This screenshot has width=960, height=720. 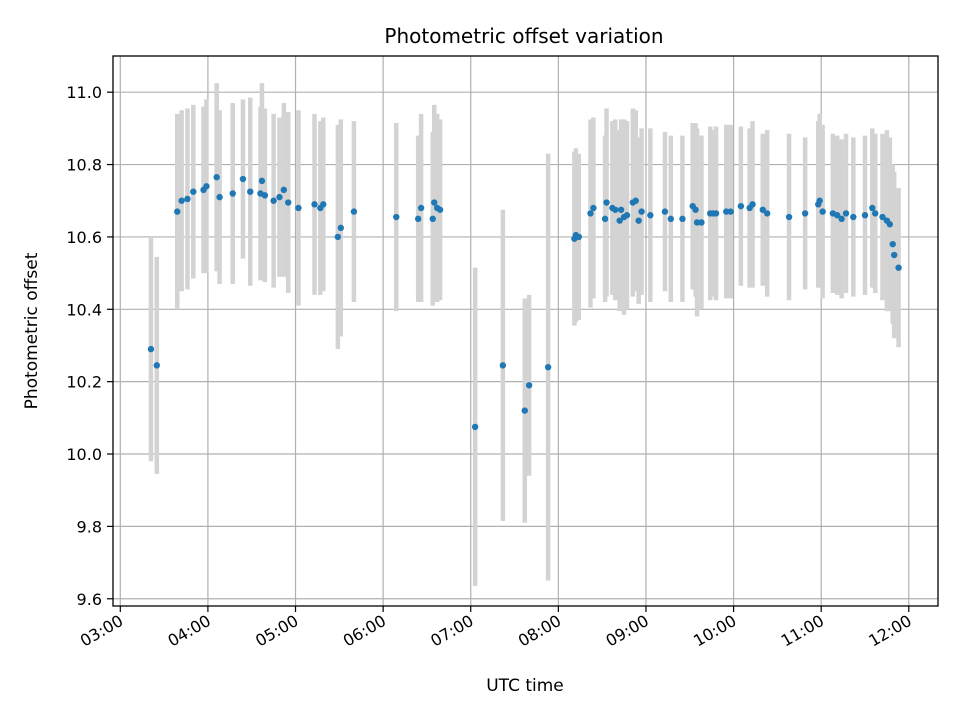 I want to click on y-tick-label: 10.8, so click(x=84, y=165).